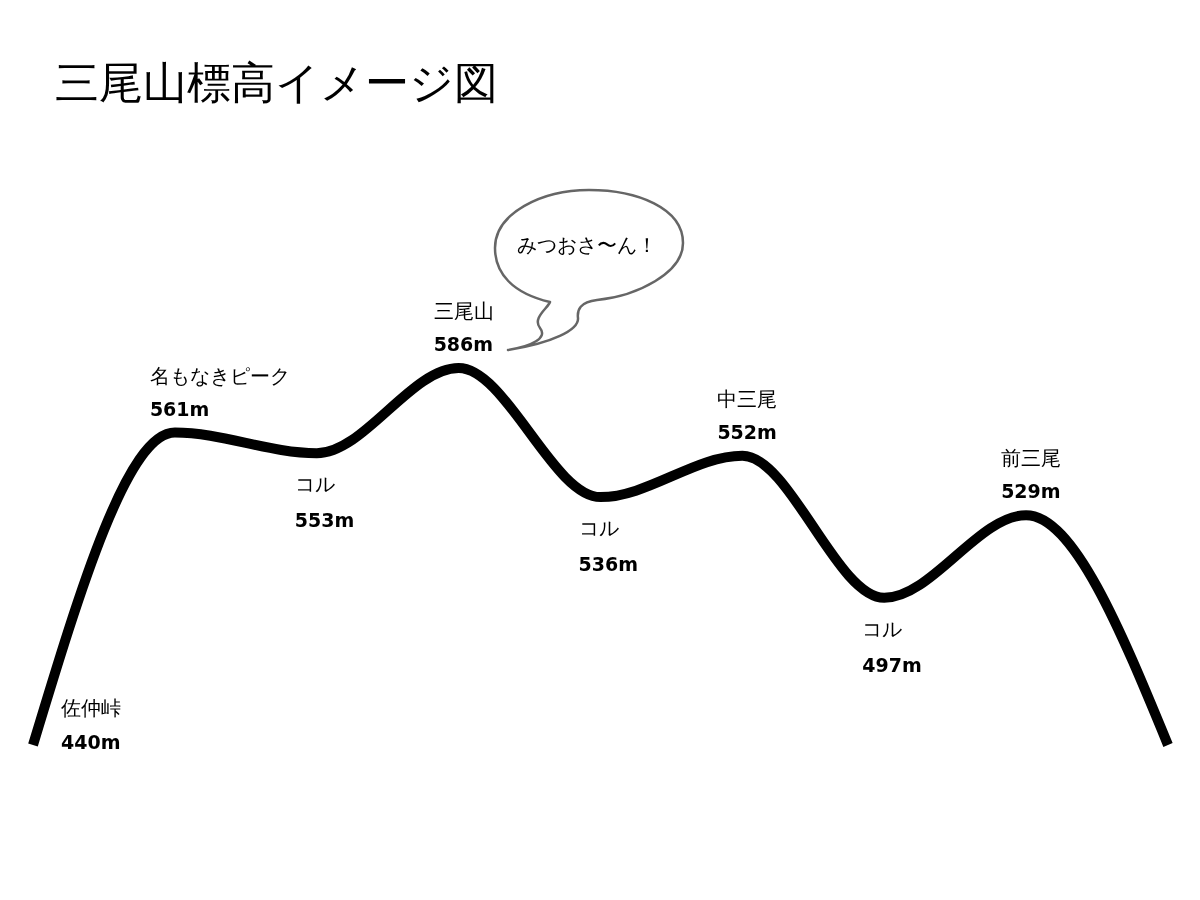 The width and height of the screenshot is (1200, 900). What do you see at coordinates (463, 311) in the screenshot?
I see `x-tick-label: 三尾山` at bounding box center [463, 311].